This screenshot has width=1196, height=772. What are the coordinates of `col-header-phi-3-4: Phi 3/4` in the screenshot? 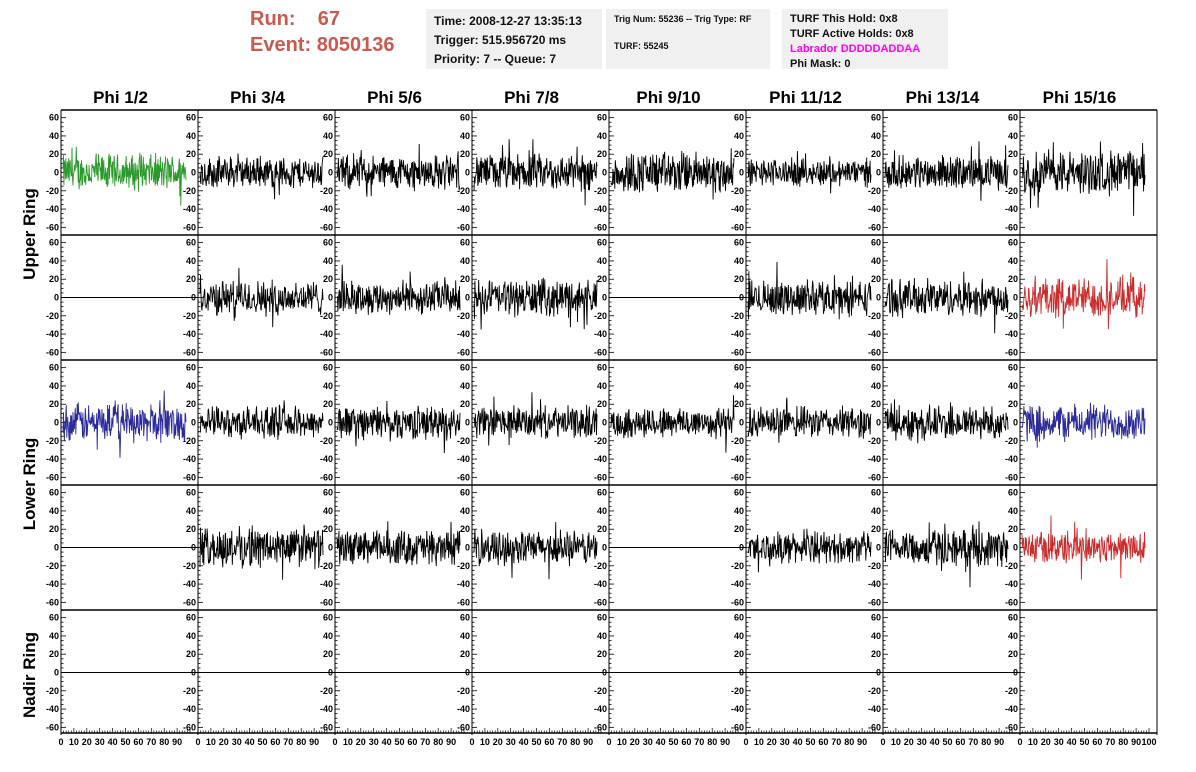 It's located at (257, 97).